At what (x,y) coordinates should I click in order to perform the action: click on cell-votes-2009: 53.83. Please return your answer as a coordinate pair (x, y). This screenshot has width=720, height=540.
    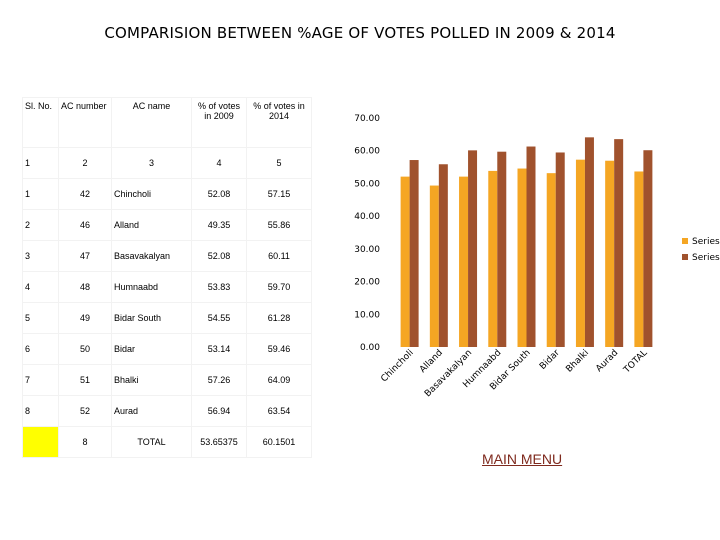
    Looking at the image, I should click on (219, 287).